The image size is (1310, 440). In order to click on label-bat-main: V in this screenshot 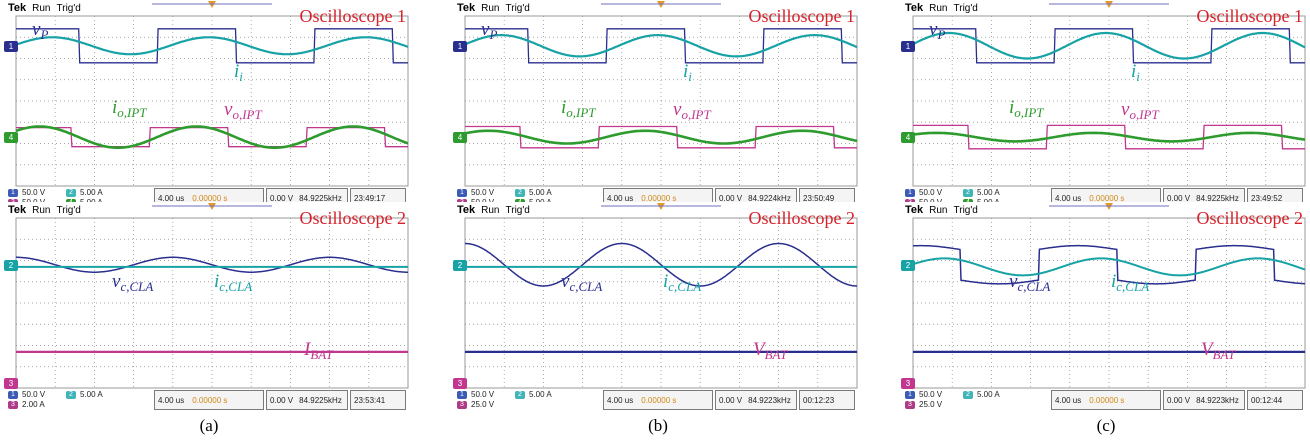, I will do `click(1207, 349)`.